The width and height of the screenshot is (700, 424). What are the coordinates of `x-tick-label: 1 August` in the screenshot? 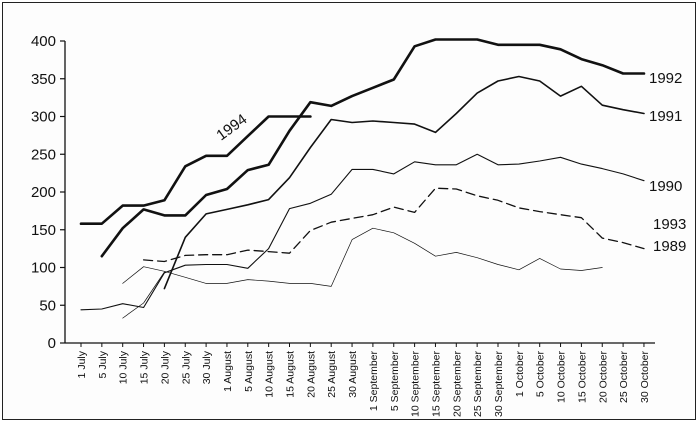 It's located at (228, 371).